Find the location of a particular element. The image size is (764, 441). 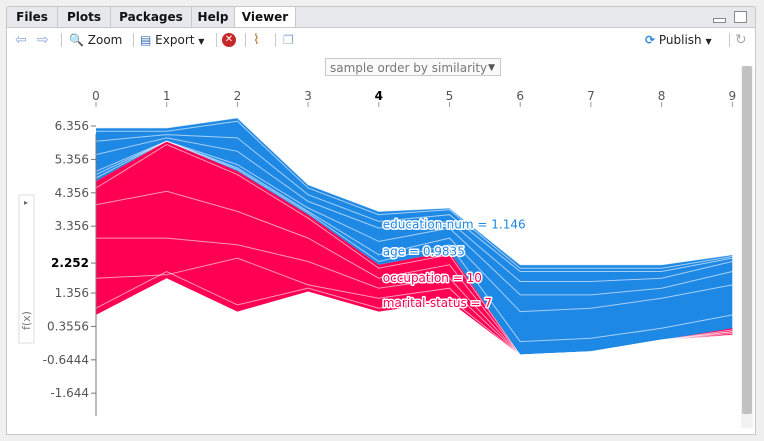

y-tick-label: -1.644 is located at coordinates (69, 393).